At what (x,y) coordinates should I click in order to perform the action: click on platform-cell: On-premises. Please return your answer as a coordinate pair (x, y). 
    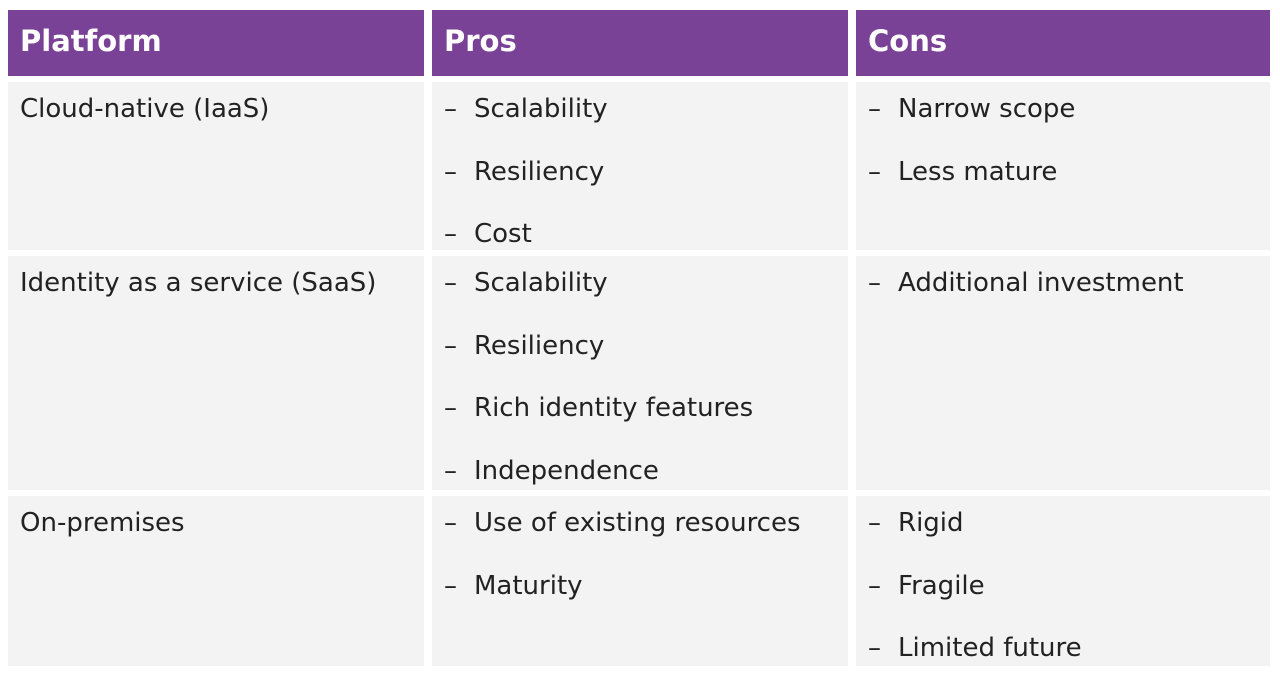
    Looking at the image, I should click on (216, 581).